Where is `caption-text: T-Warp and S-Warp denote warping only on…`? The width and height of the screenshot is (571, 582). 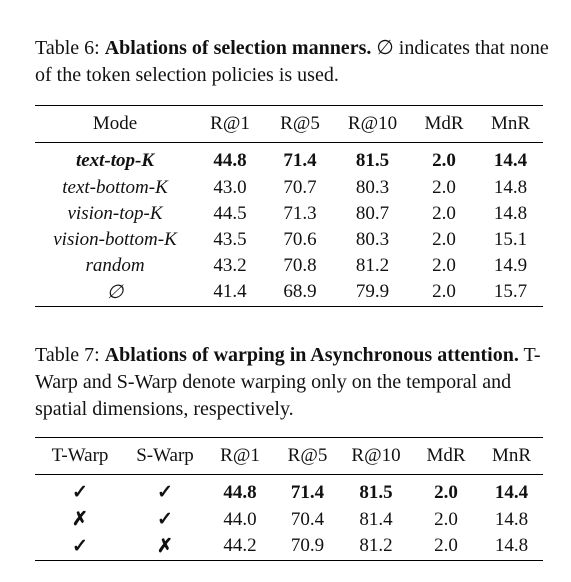
caption-text: T-Warp and S-Warp denote warping only on… is located at coordinates (288, 382).